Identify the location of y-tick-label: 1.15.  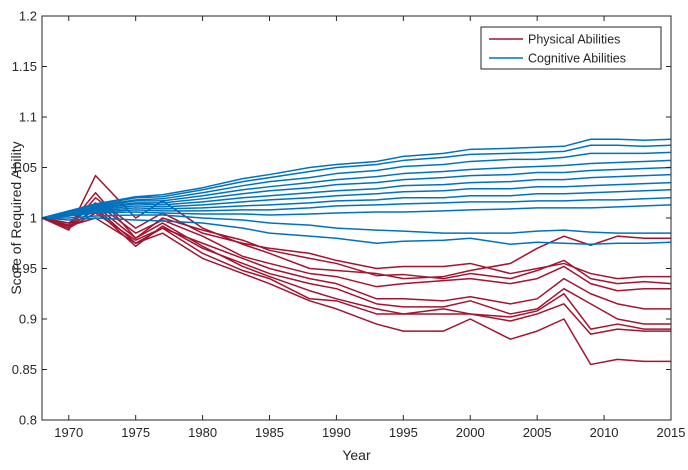
(24, 66).